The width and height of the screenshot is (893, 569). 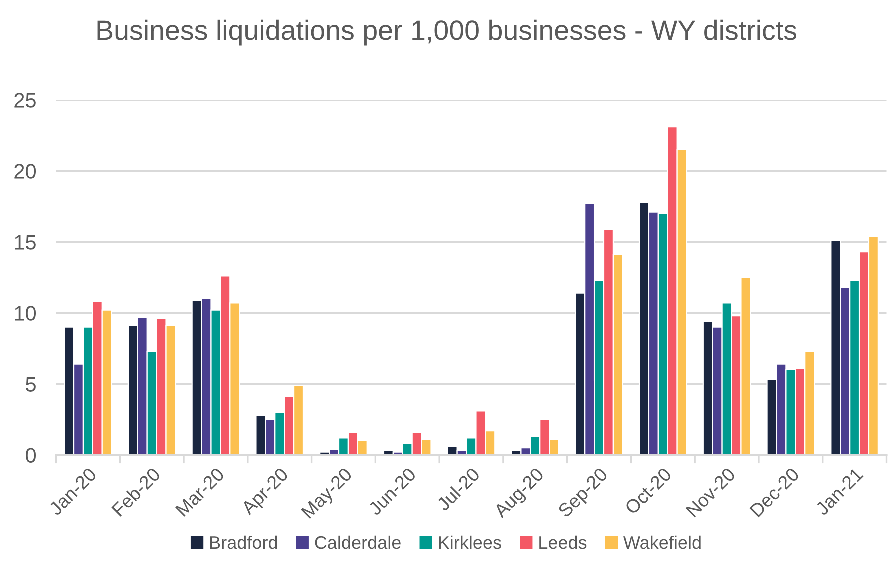 I want to click on y-tick-label: 15, so click(x=25, y=242).